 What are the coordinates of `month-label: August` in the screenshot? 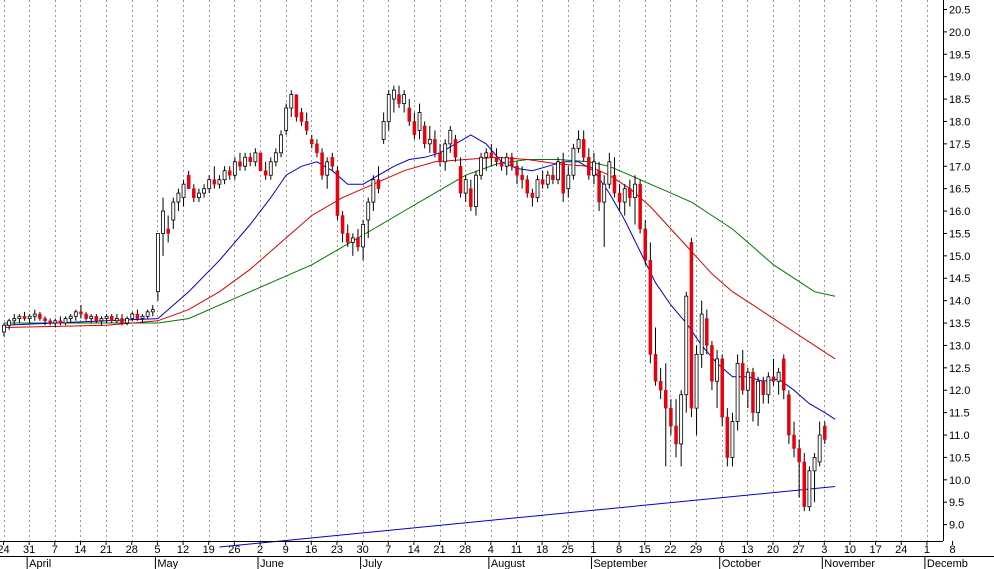 It's located at (508, 563).